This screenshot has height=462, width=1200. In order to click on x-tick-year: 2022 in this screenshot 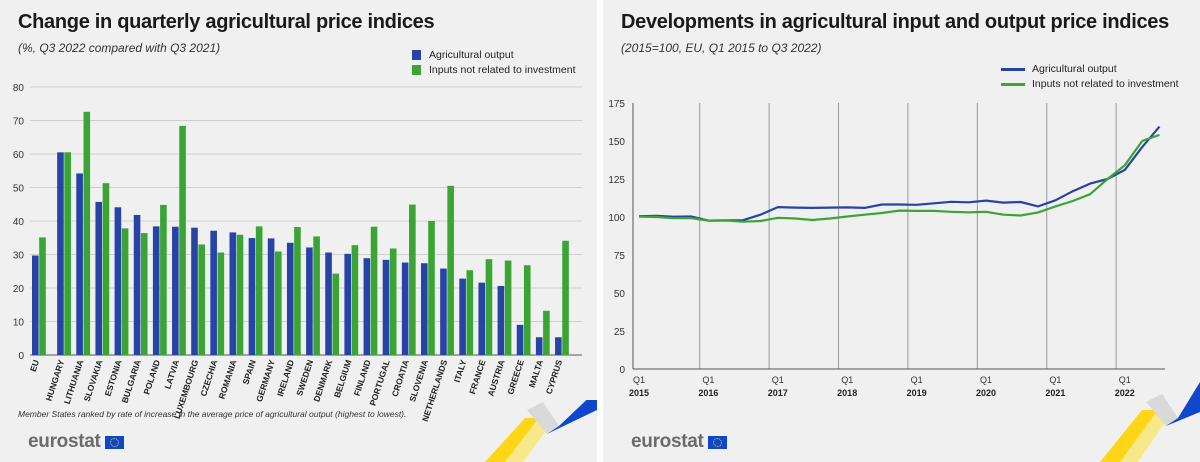, I will do `click(1125, 393)`.